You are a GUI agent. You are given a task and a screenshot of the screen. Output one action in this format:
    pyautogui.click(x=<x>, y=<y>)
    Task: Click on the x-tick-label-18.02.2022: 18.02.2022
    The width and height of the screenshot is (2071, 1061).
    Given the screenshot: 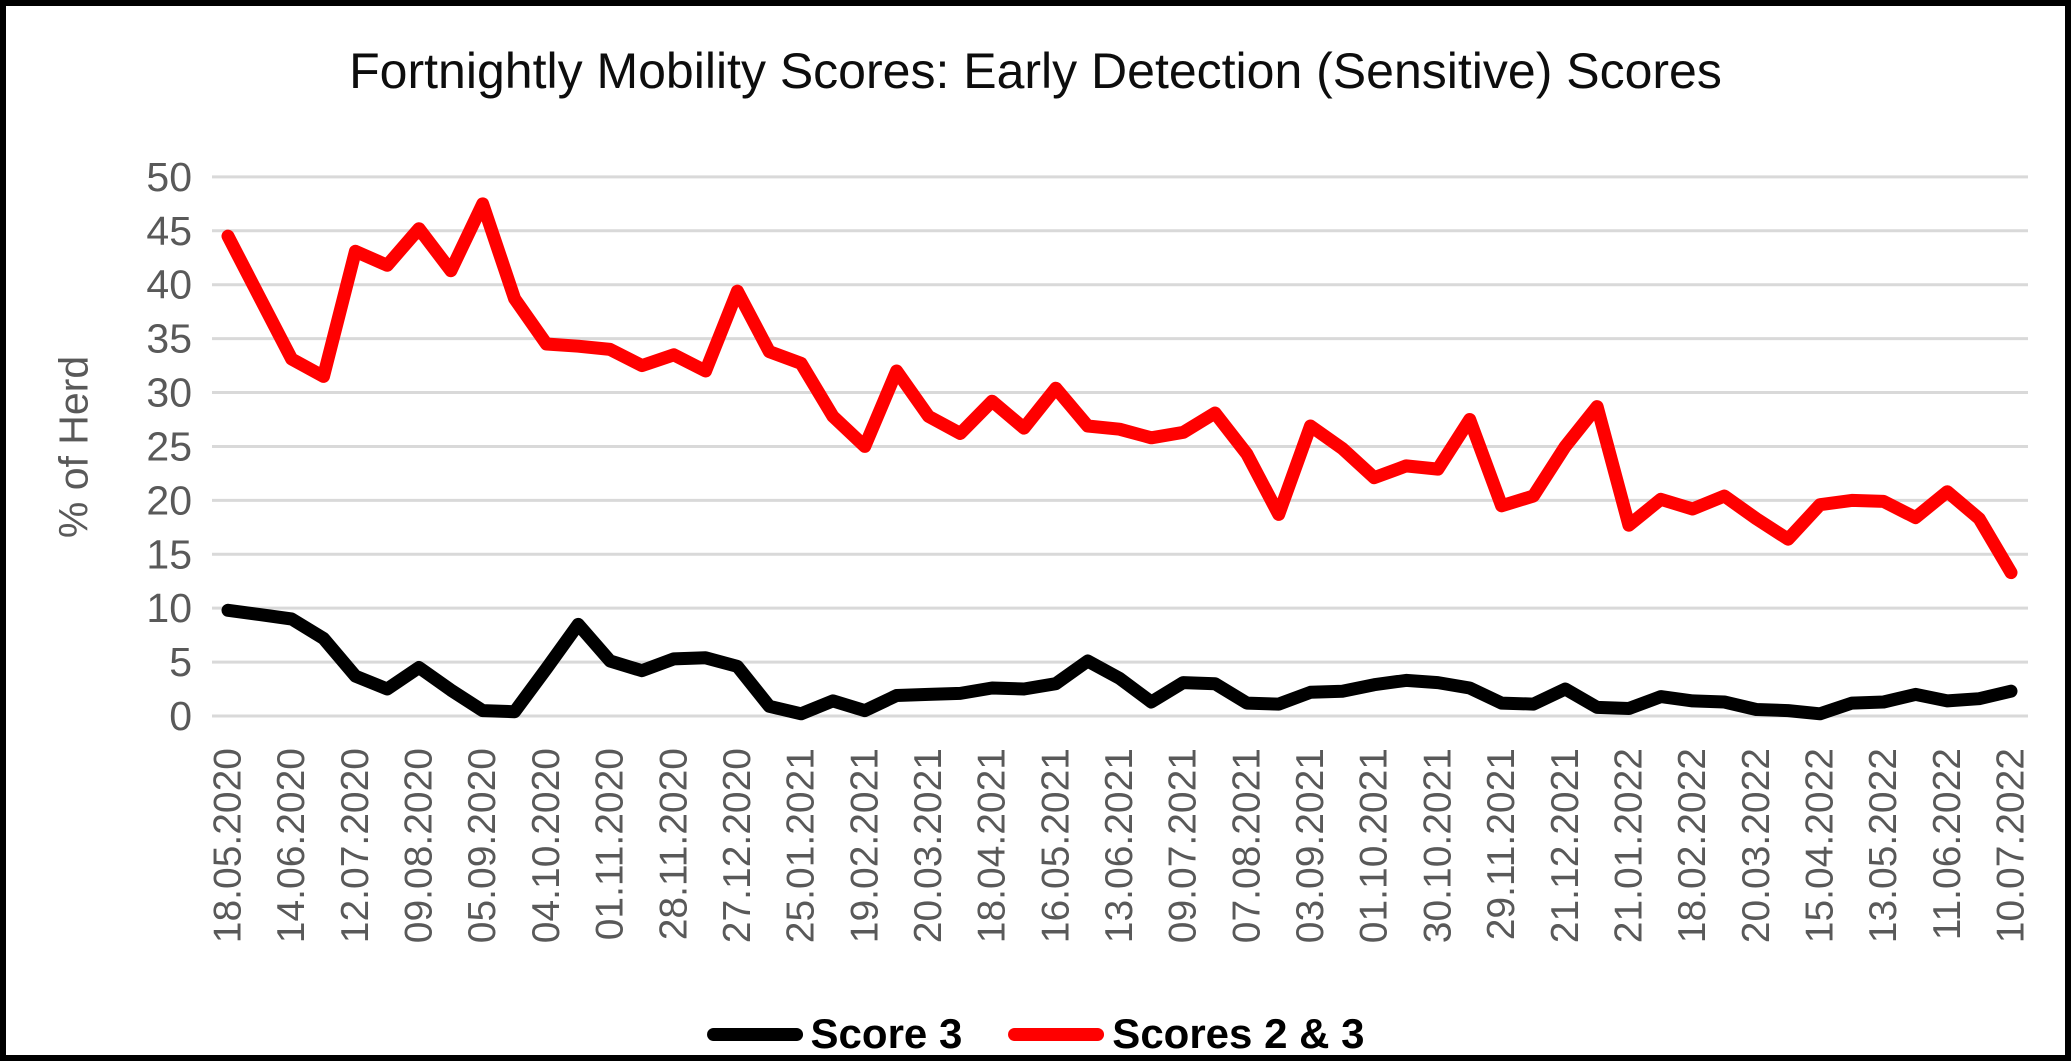 What is the action you would take?
    pyautogui.click(x=1692, y=845)
    